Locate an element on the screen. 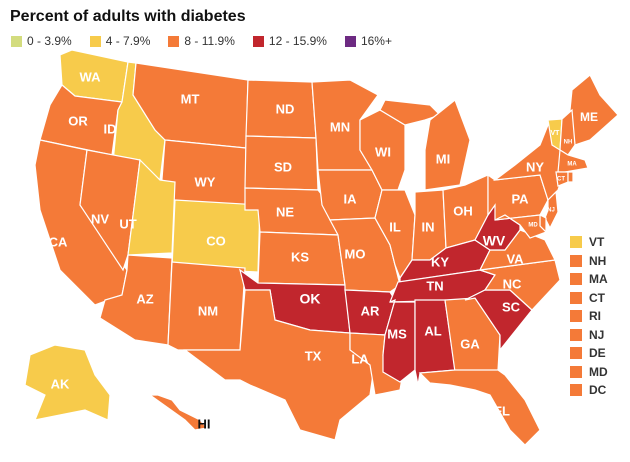  state-abbr: DE is located at coordinates (597, 353).